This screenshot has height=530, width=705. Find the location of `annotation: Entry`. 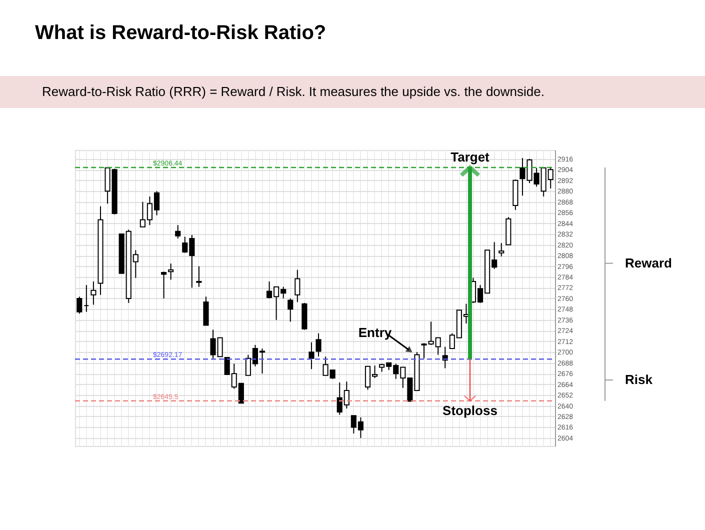

annotation: Entry is located at coordinates (375, 332).